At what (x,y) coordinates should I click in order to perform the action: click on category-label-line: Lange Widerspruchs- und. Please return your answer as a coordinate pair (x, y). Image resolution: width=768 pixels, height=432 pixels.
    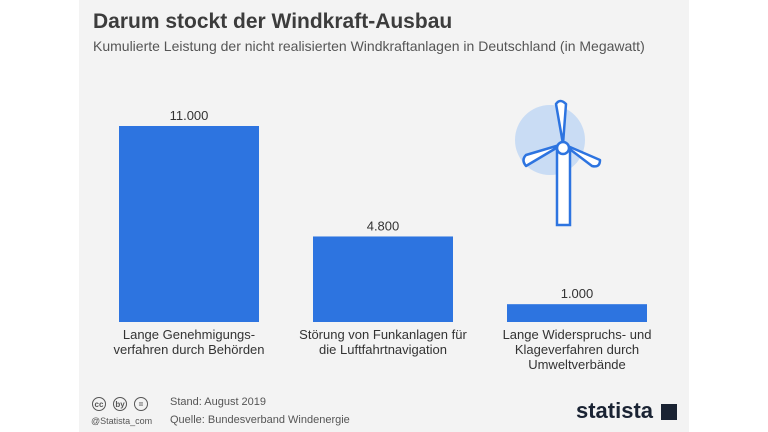
    Looking at the image, I should click on (577, 334).